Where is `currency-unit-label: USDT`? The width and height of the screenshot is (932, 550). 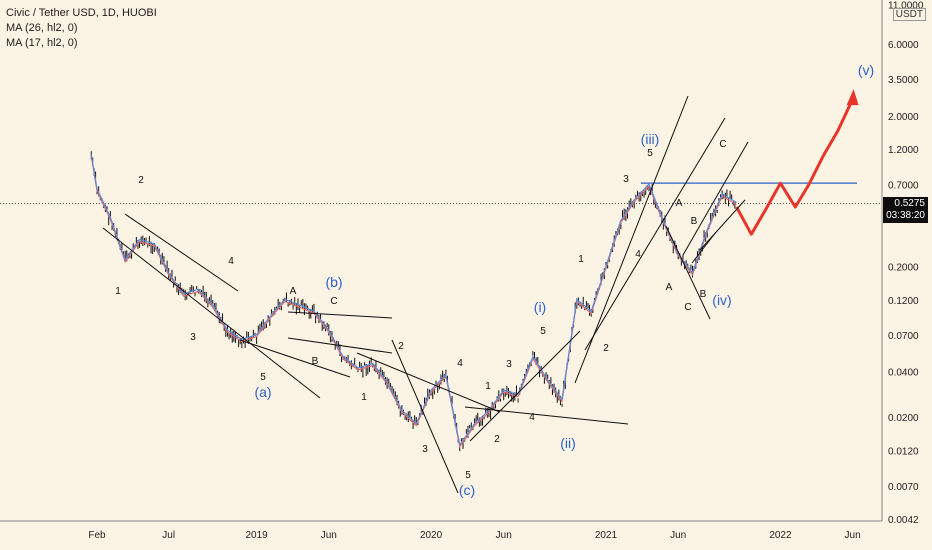 currency-unit-label: USDT is located at coordinates (909, 14).